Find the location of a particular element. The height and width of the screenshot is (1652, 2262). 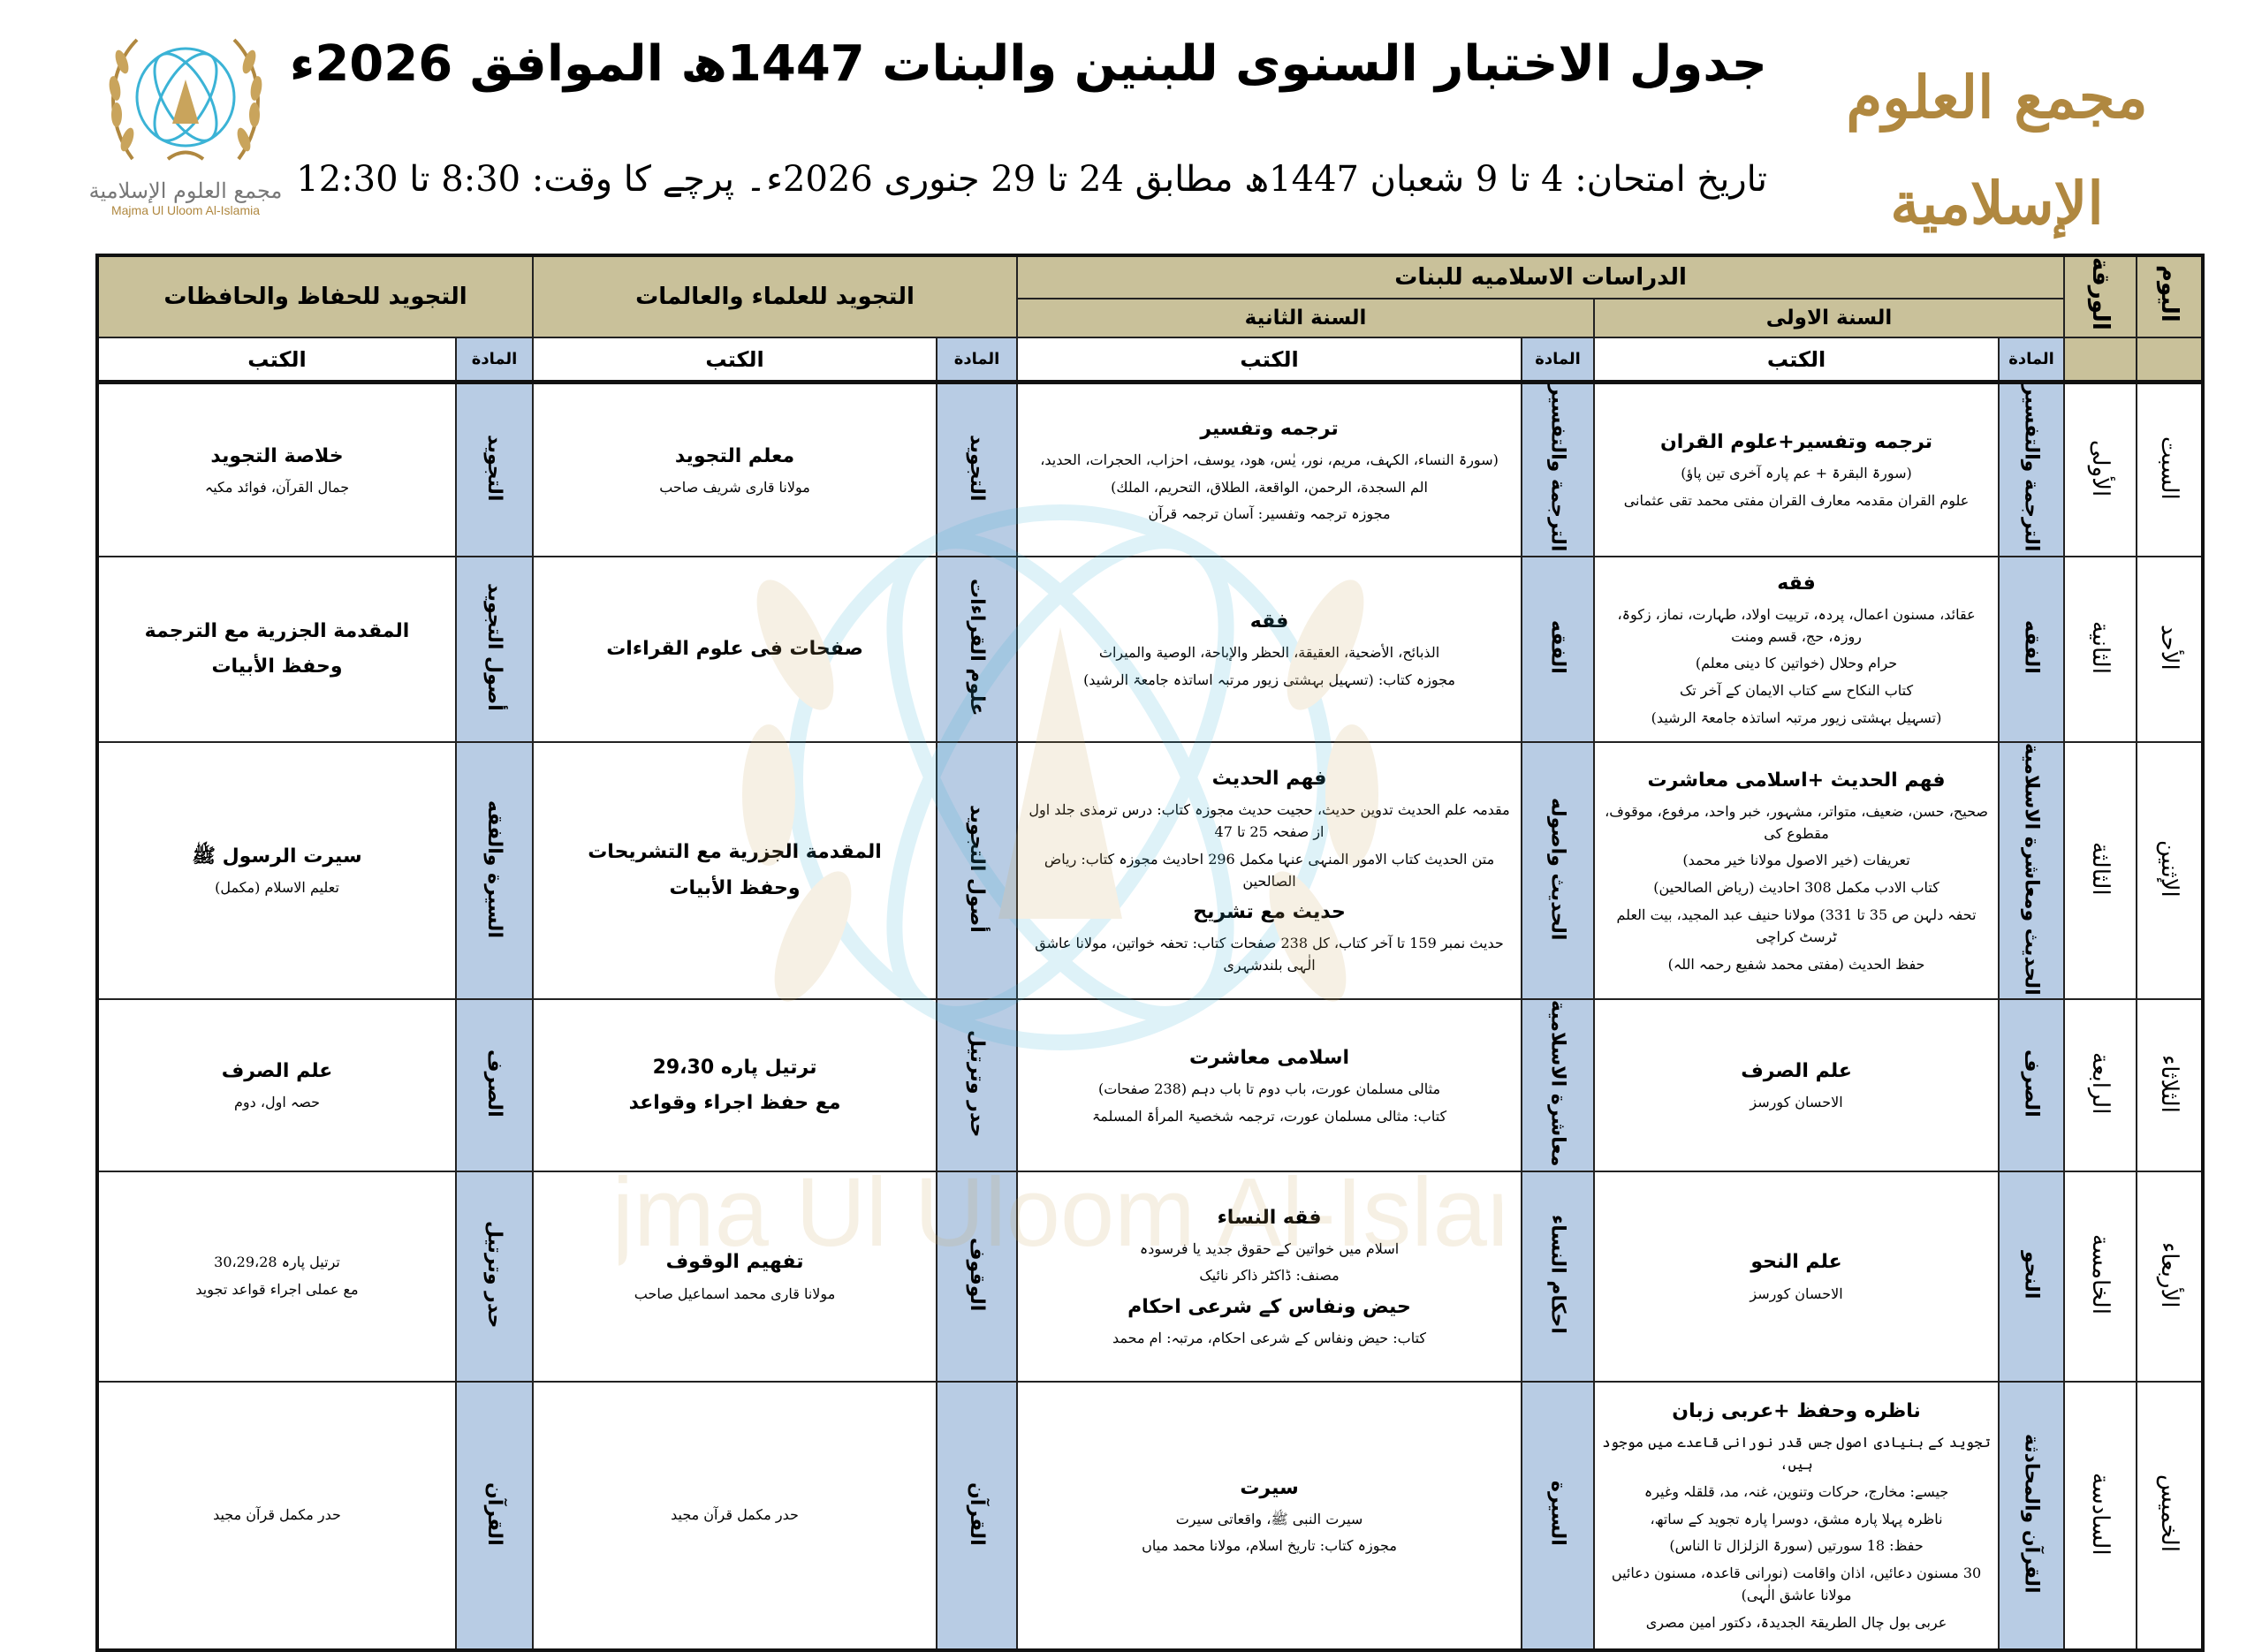

y1-books-header: الكتب is located at coordinates (1796, 359).